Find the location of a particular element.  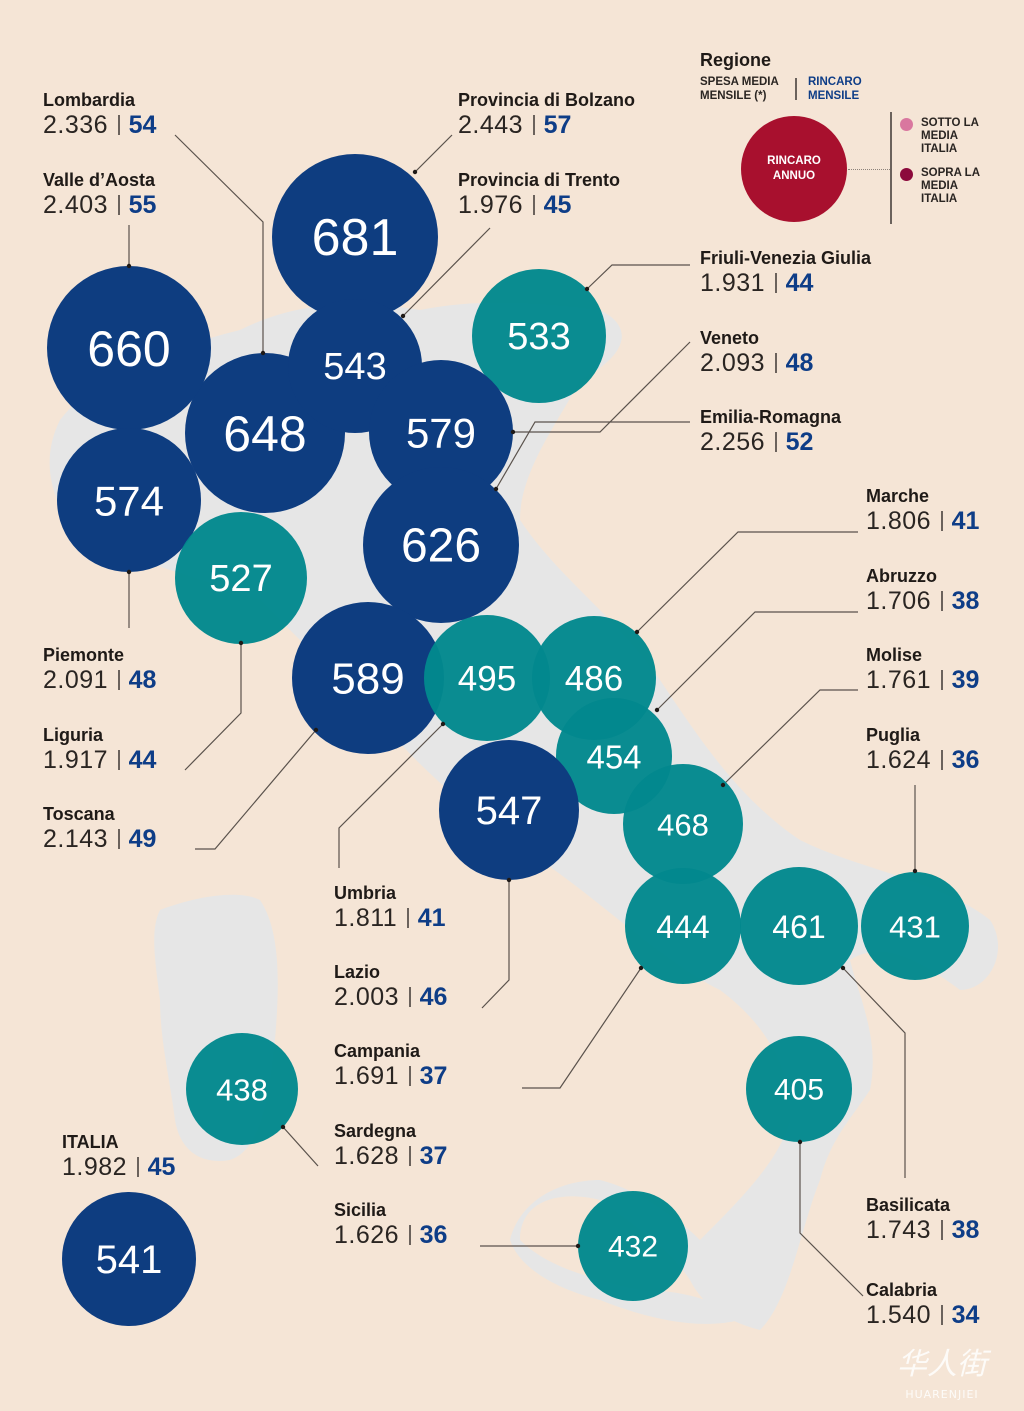

region-values: 2.403 55 is located at coordinates (99, 205).